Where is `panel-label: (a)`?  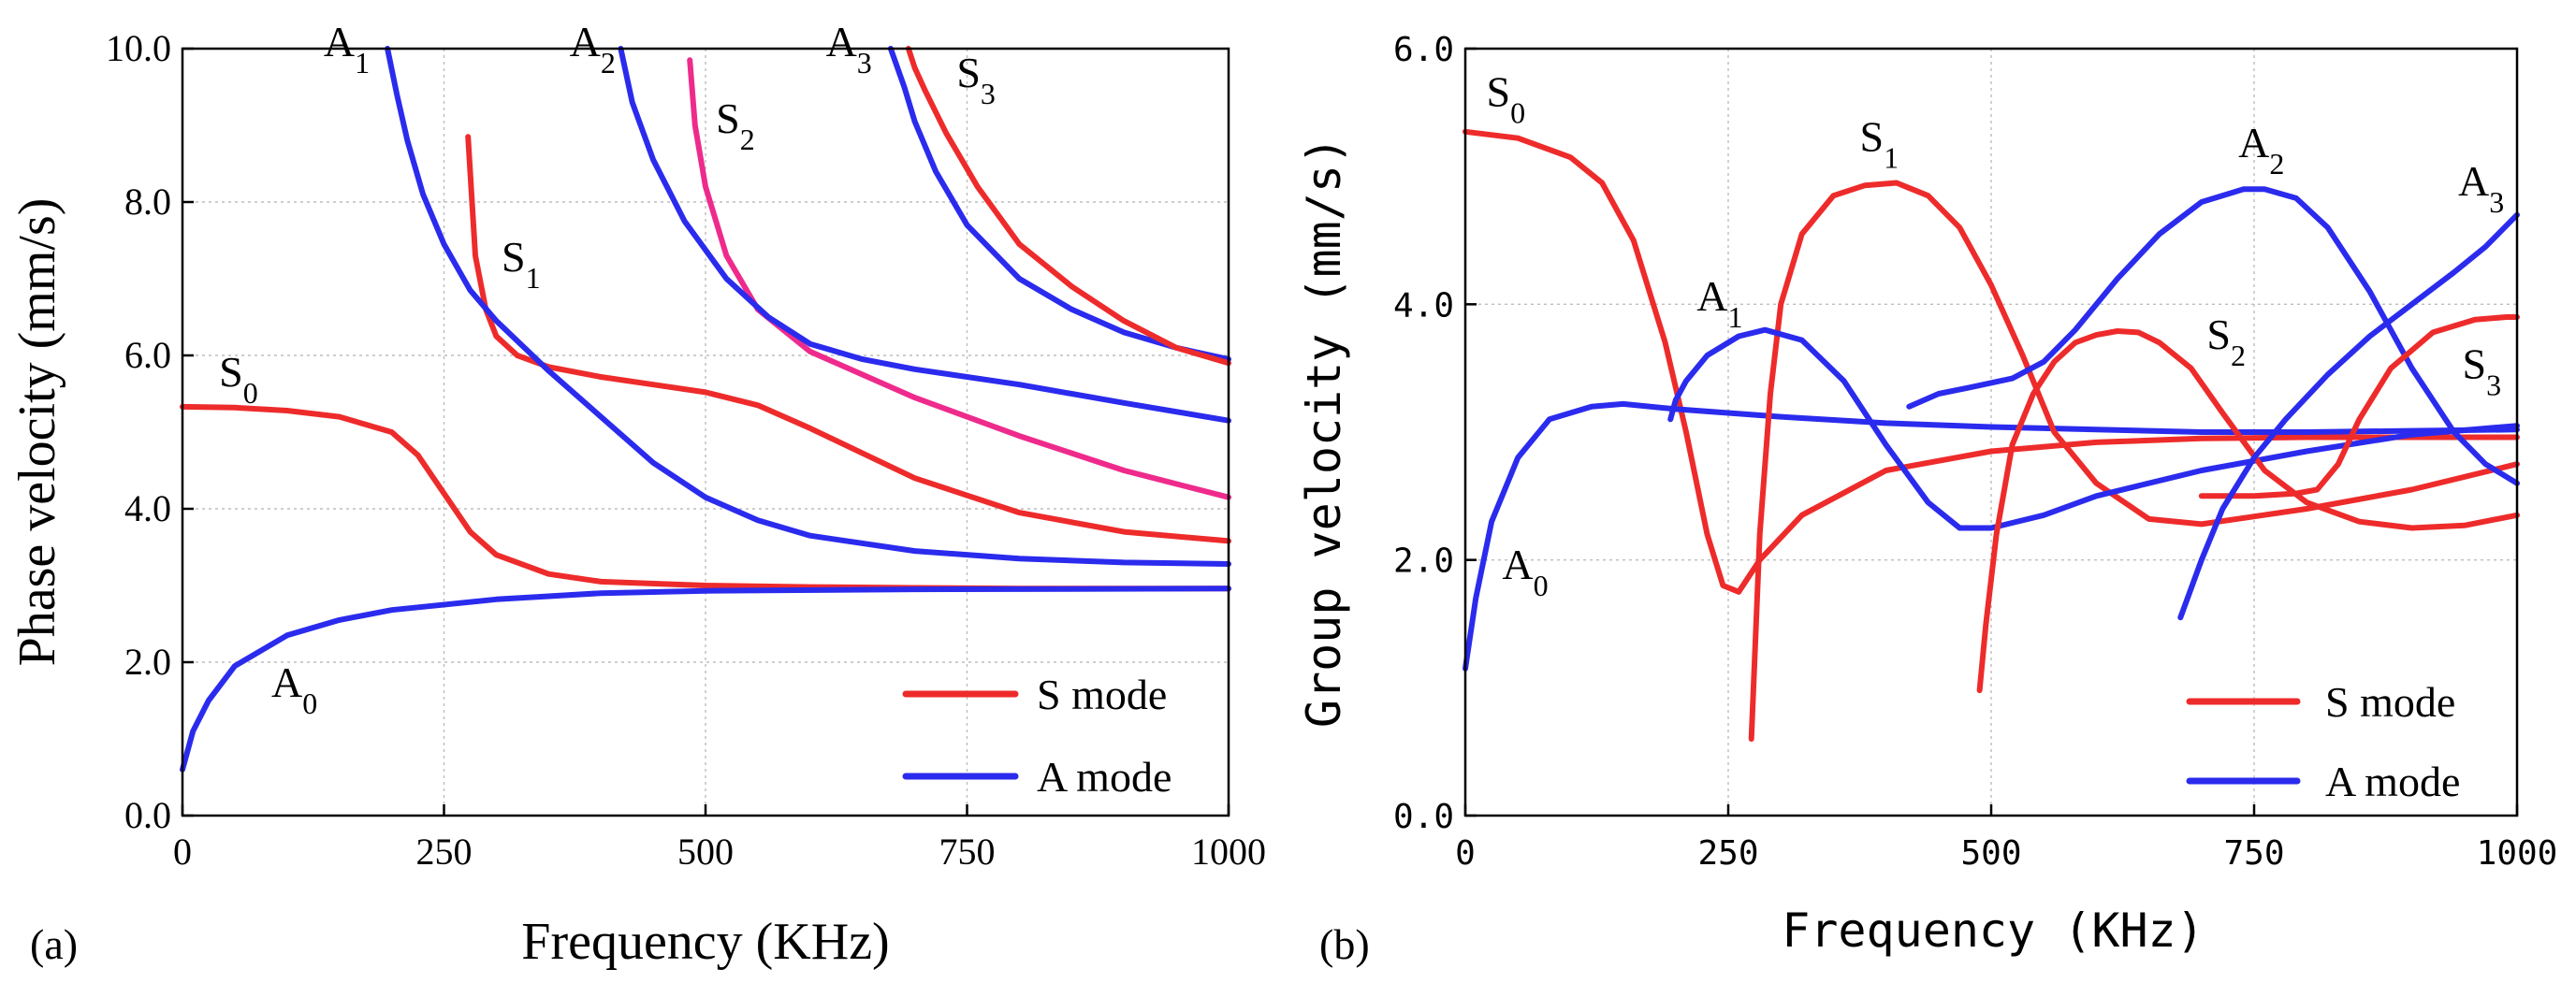
panel-label: (a) is located at coordinates (54, 944).